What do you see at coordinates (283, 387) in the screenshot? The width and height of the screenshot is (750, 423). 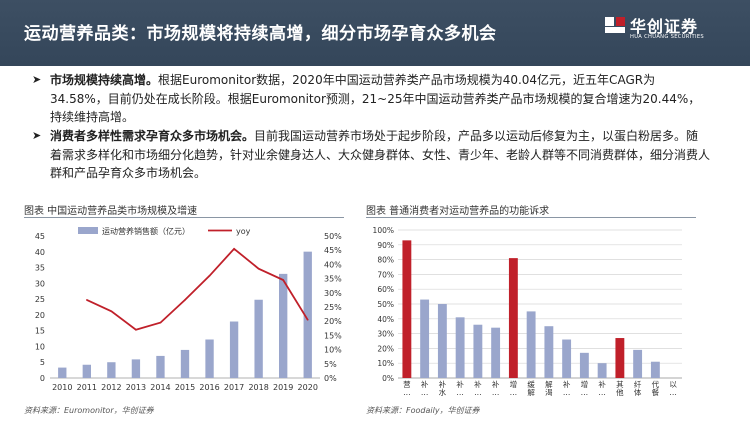 I see `x-tick-label: 2019` at bounding box center [283, 387].